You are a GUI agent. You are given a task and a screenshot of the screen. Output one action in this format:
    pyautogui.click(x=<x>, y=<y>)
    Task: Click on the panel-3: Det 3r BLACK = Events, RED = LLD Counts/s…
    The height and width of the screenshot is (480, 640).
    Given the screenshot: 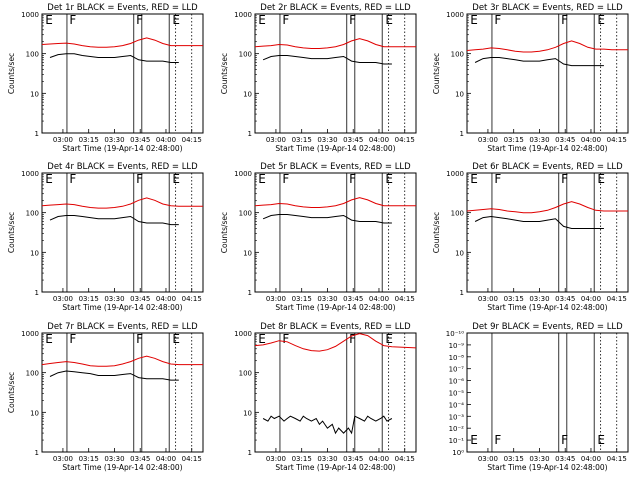 What is the action you would take?
    pyautogui.click(x=530, y=78)
    